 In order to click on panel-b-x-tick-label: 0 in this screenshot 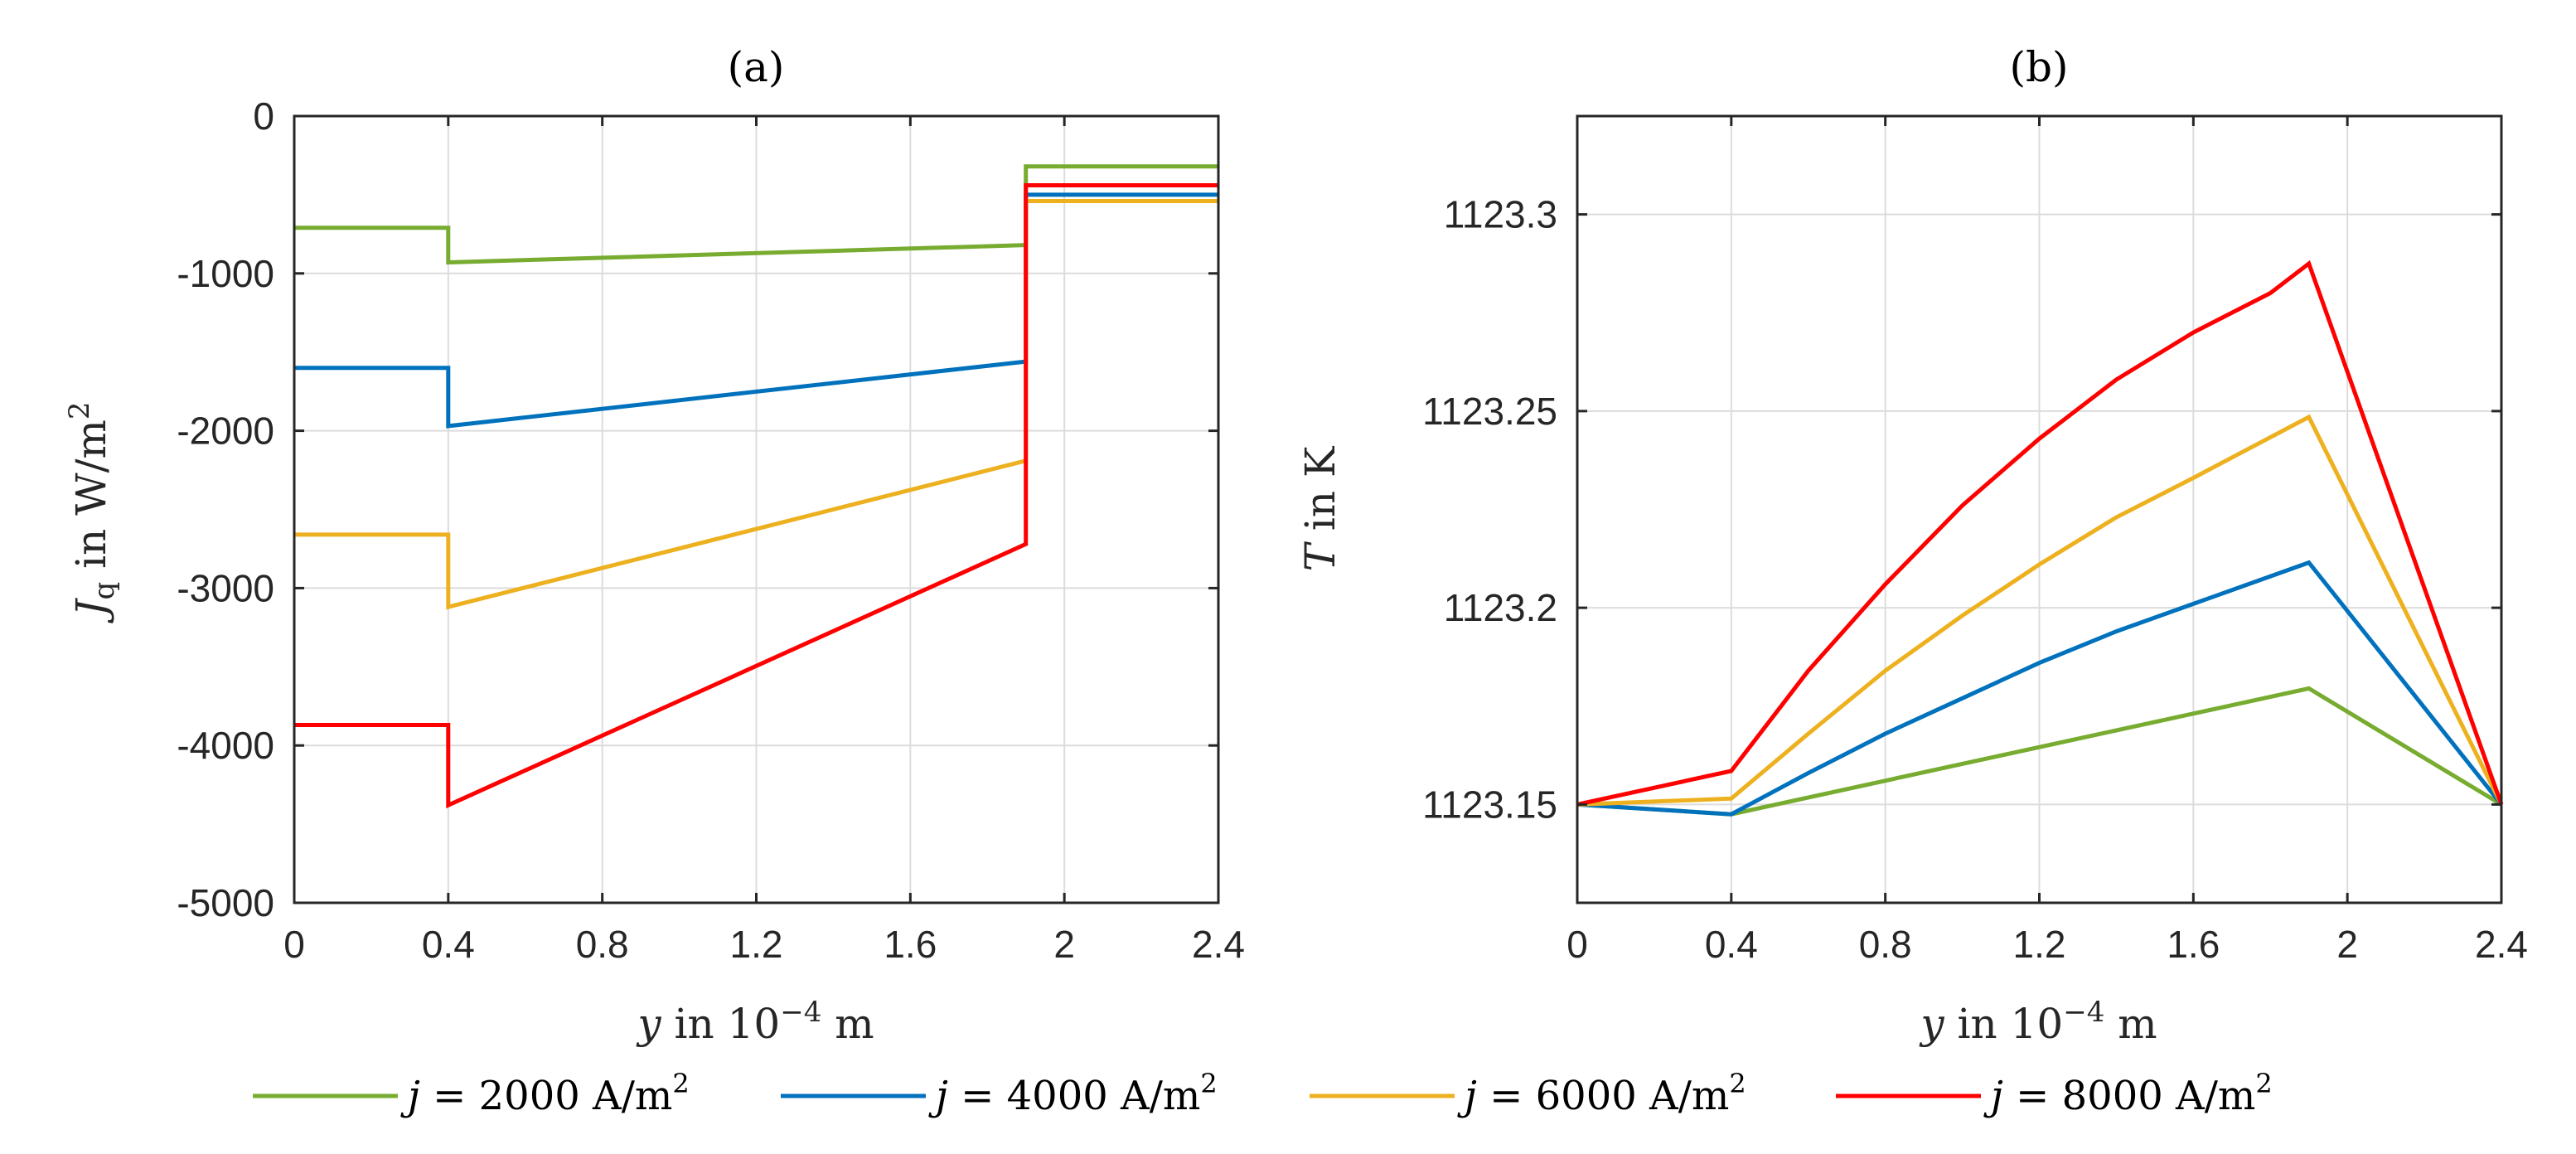, I will do `click(1577, 944)`.